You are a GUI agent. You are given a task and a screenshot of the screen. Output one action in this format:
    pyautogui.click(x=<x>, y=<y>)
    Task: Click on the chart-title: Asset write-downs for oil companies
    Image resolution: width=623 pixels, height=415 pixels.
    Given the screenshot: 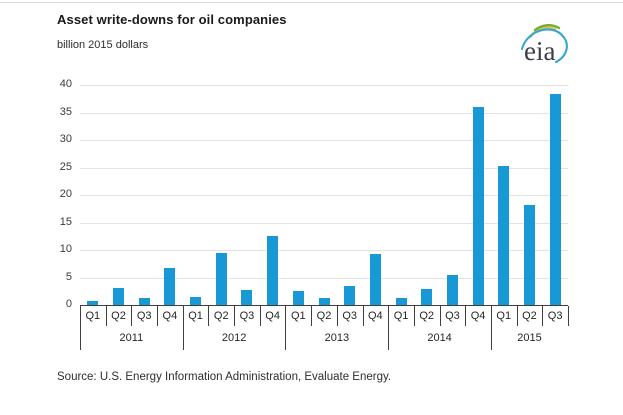 What is the action you would take?
    pyautogui.click(x=172, y=19)
    